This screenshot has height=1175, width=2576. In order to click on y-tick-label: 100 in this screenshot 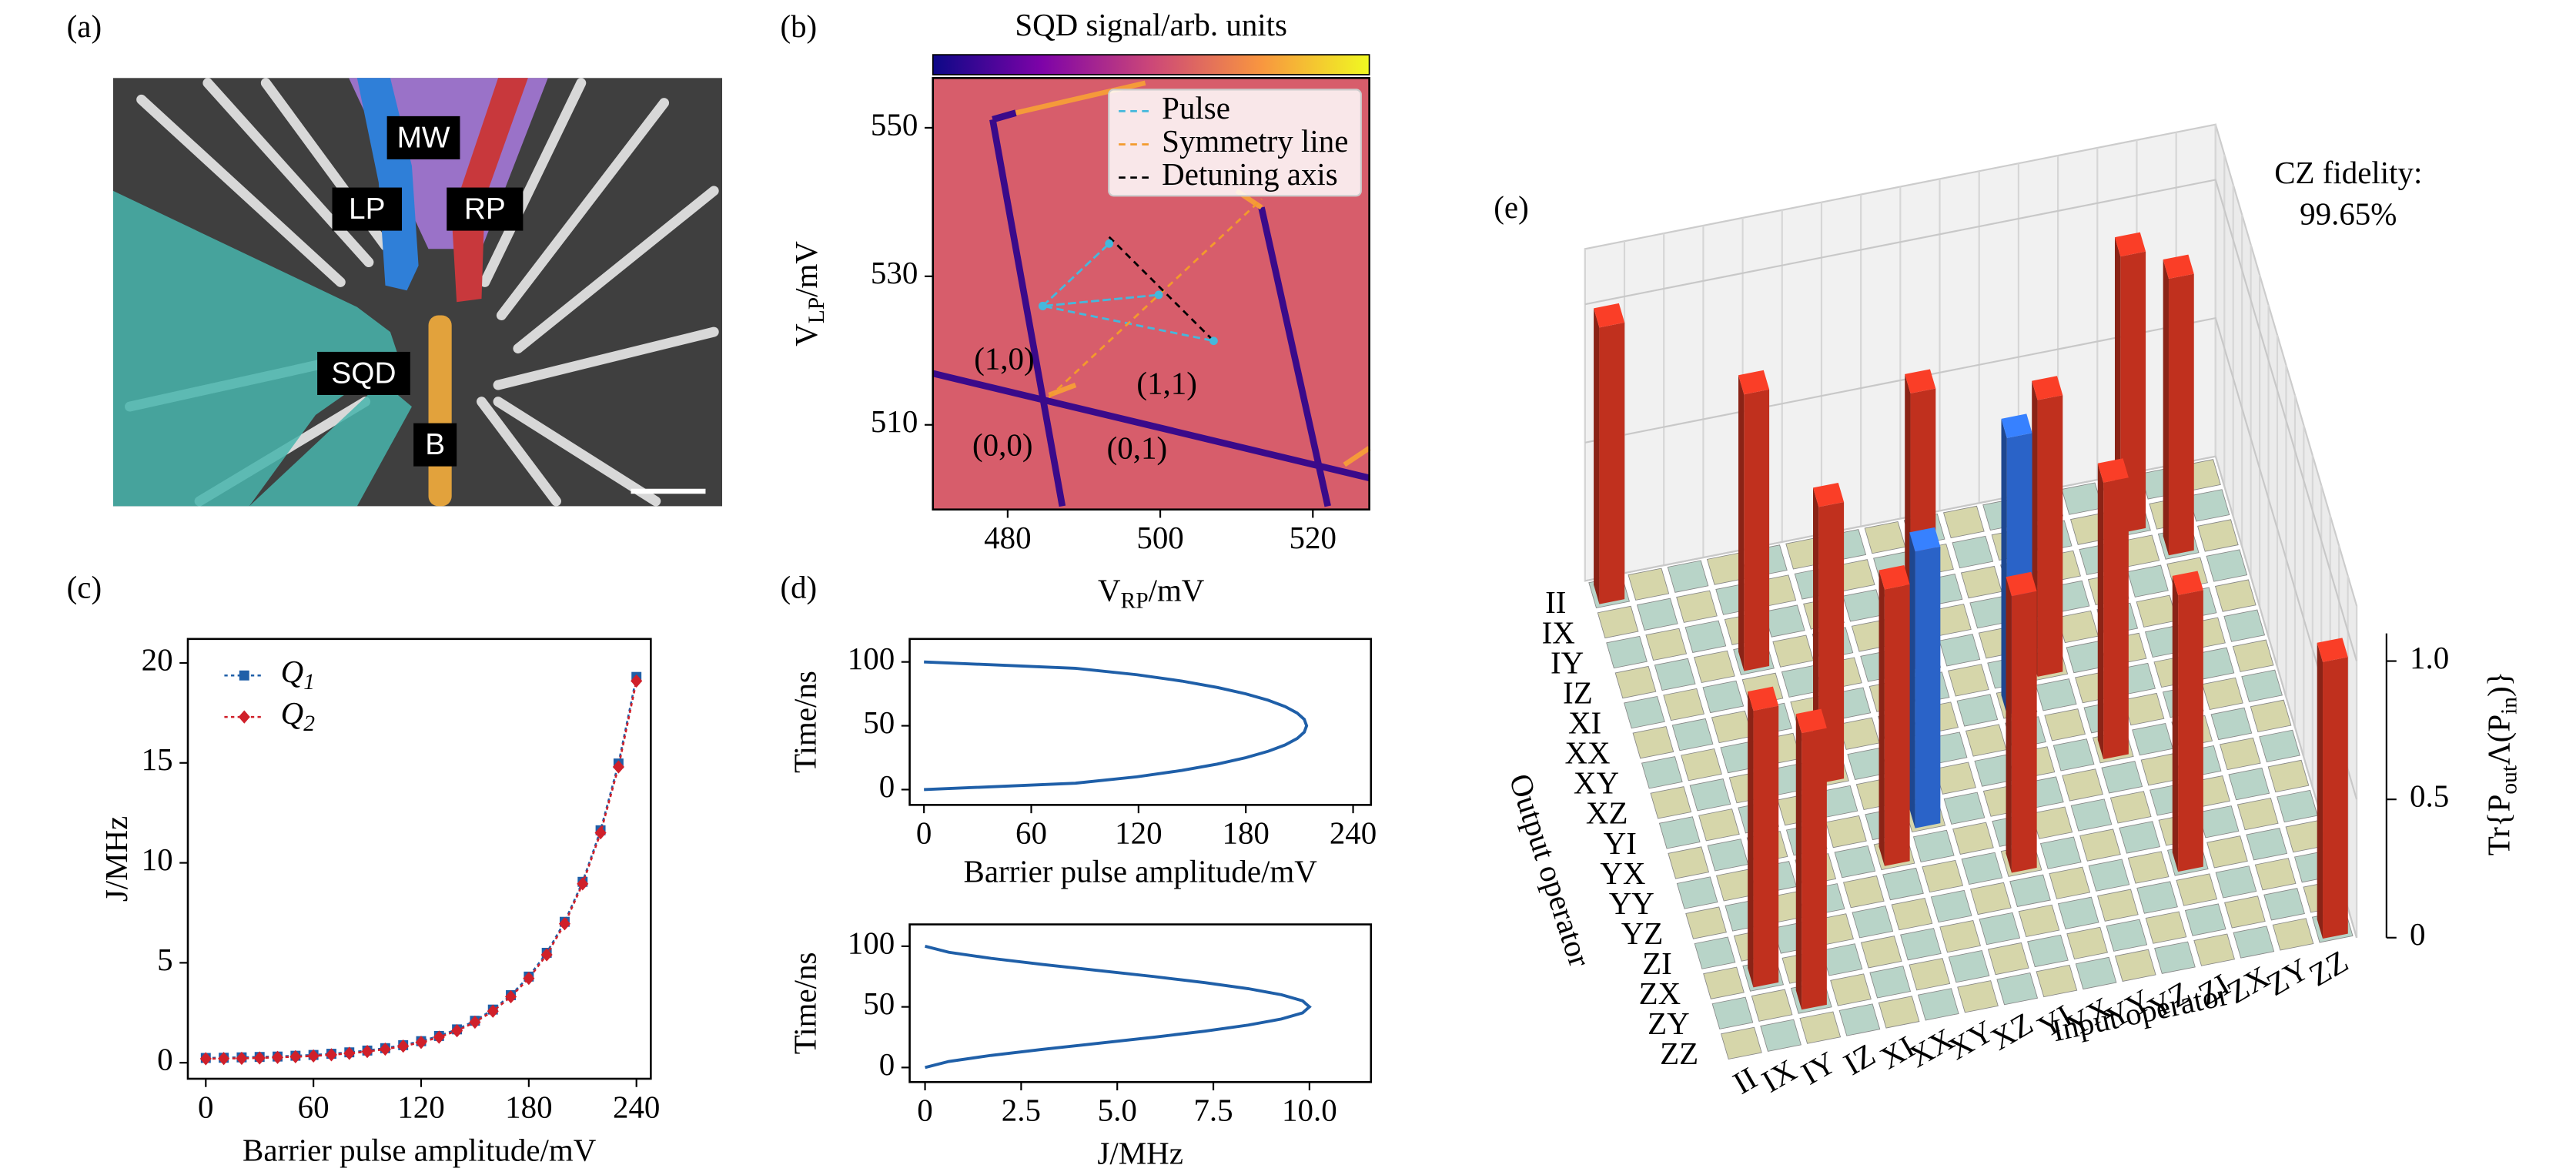, I will do `click(872, 943)`.